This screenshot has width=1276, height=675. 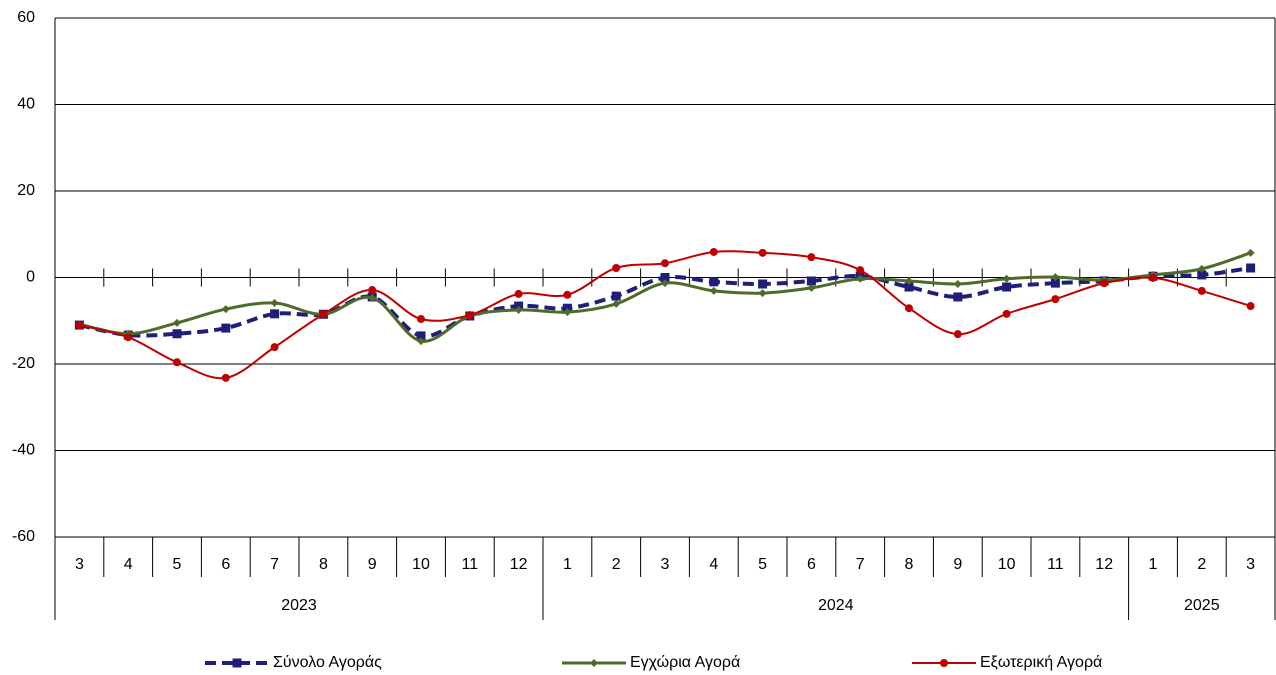 I want to click on y-tick-label: -60, so click(x=23, y=536).